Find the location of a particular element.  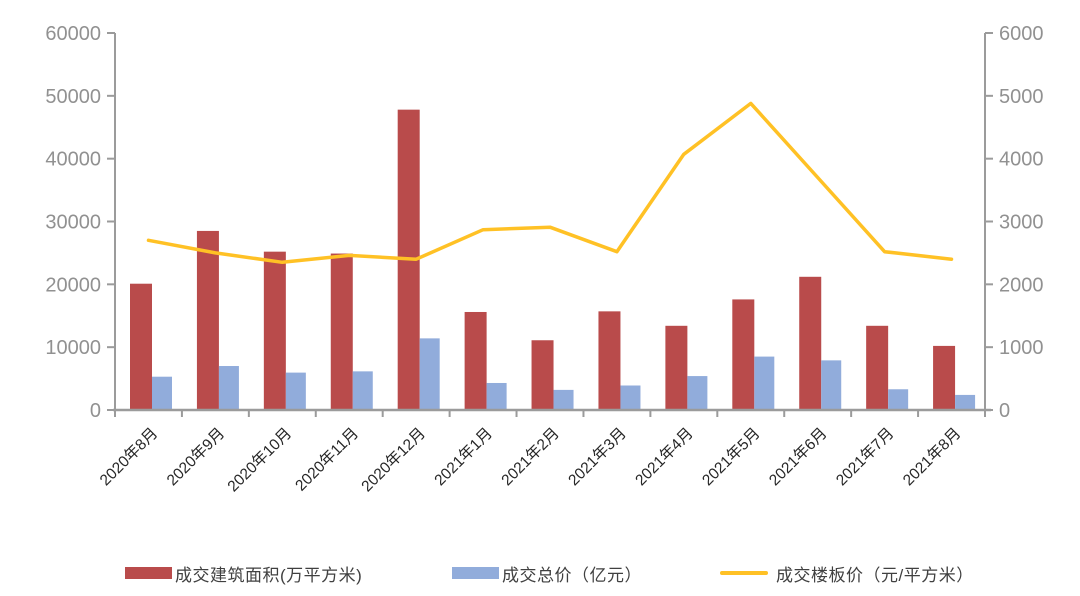

legend-swatch-building-area-icon is located at coordinates (148, 573).